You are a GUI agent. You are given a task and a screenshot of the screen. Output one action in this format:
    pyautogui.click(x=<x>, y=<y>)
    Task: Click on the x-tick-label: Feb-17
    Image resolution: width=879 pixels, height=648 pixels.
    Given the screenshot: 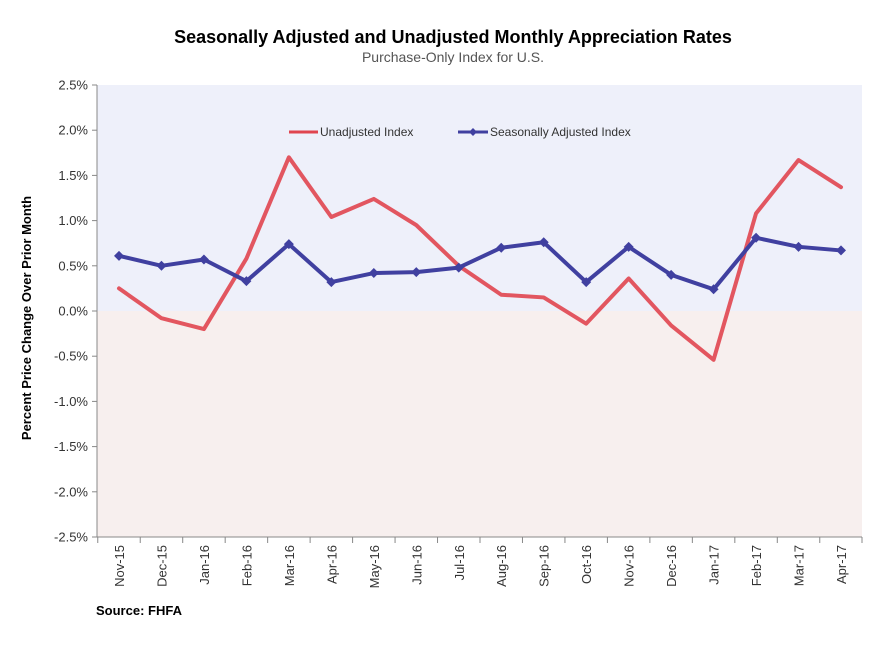 What is the action you would take?
    pyautogui.click(x=756, y=565)
    